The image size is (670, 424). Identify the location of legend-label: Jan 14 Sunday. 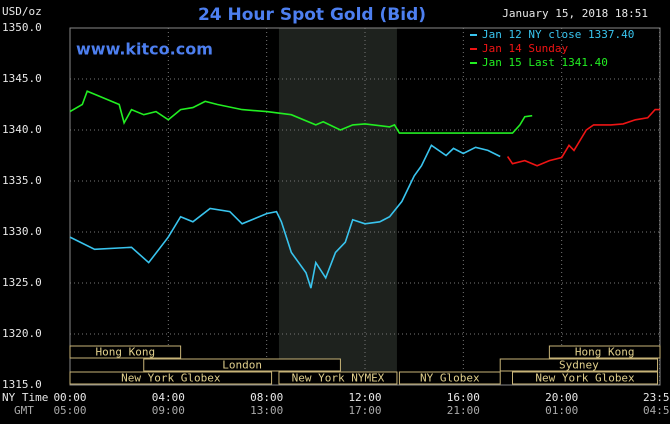
(525, 48).